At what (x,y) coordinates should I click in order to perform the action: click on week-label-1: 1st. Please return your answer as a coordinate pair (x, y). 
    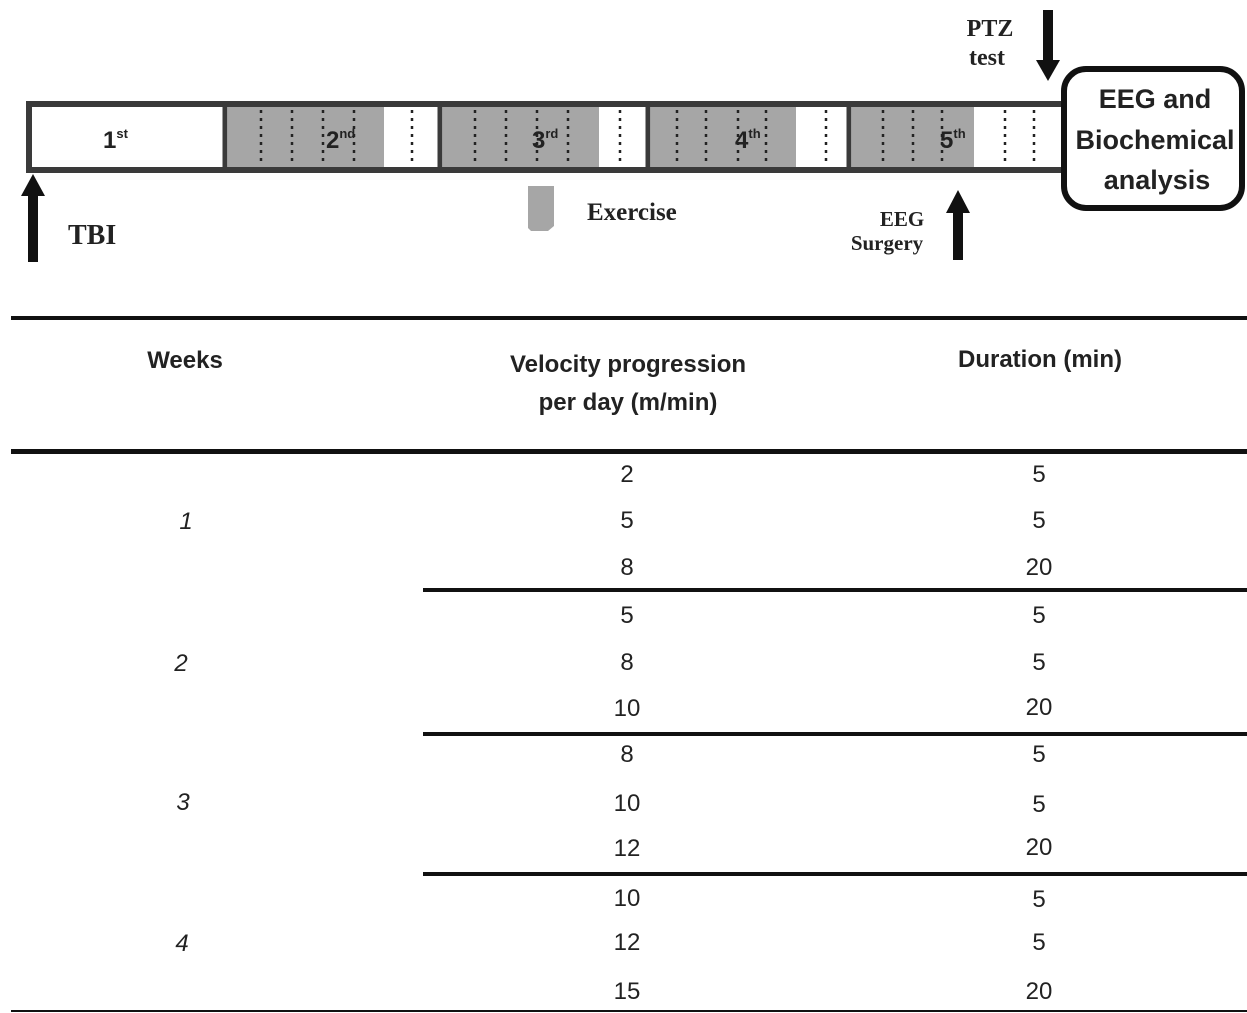
    Looking at the image, I should click on (116, 140).